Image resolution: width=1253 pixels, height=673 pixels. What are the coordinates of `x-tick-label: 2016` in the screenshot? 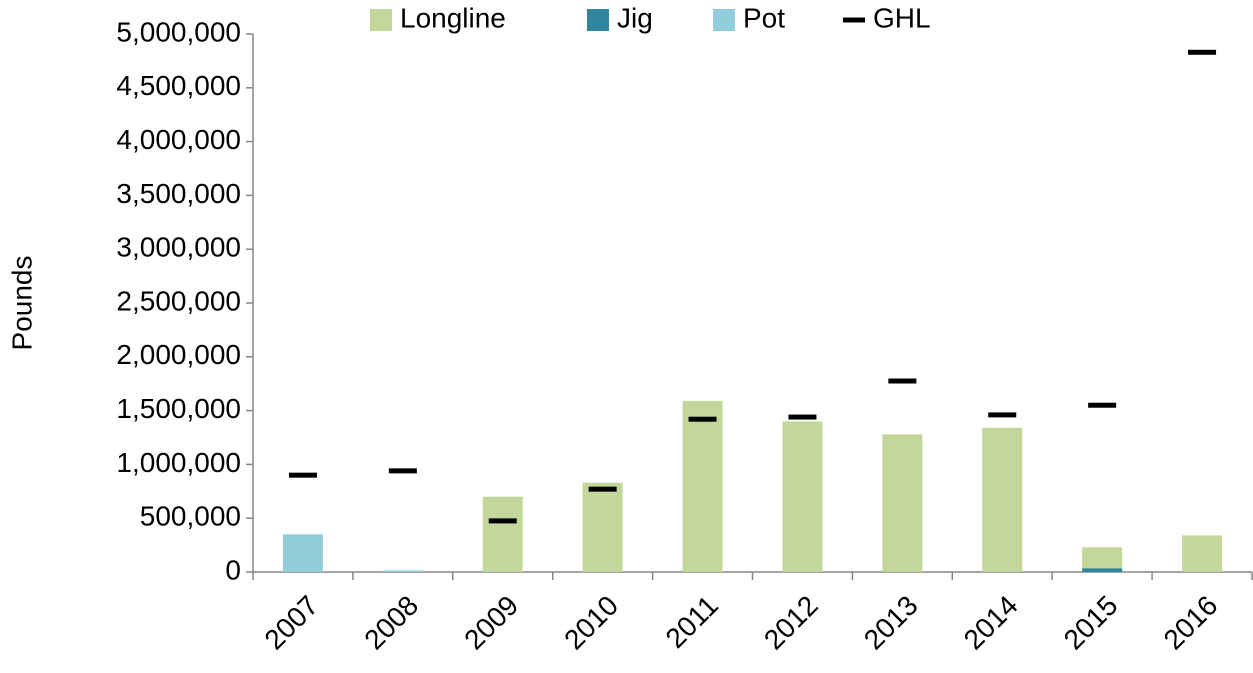 It's located at (1191, 623).